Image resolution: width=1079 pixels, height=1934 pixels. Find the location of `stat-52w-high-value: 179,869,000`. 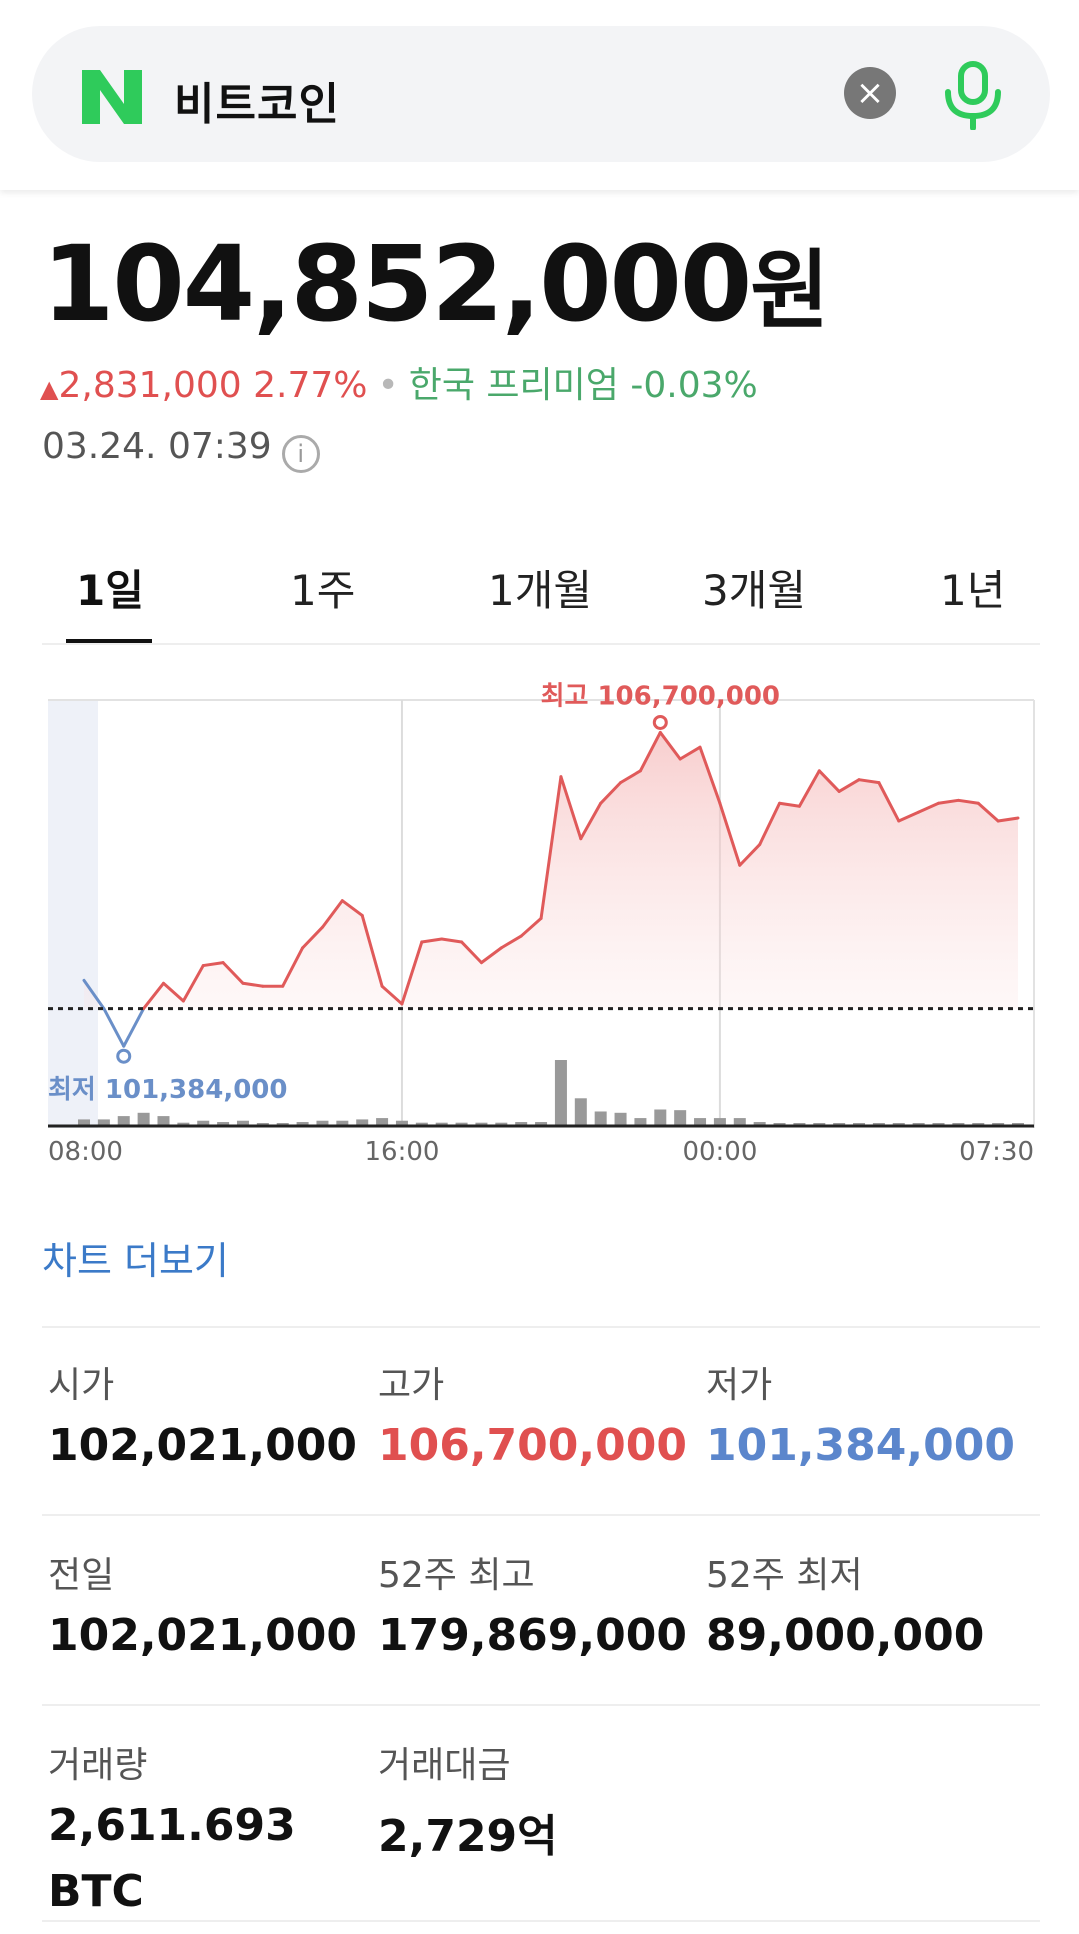

stat-52w-high-value: 179,869,000 is located at coordinates (532, 1635).